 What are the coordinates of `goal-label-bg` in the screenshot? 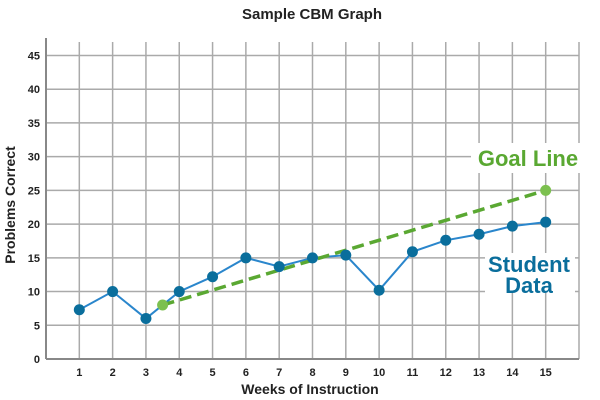 It's located at (528, 158).